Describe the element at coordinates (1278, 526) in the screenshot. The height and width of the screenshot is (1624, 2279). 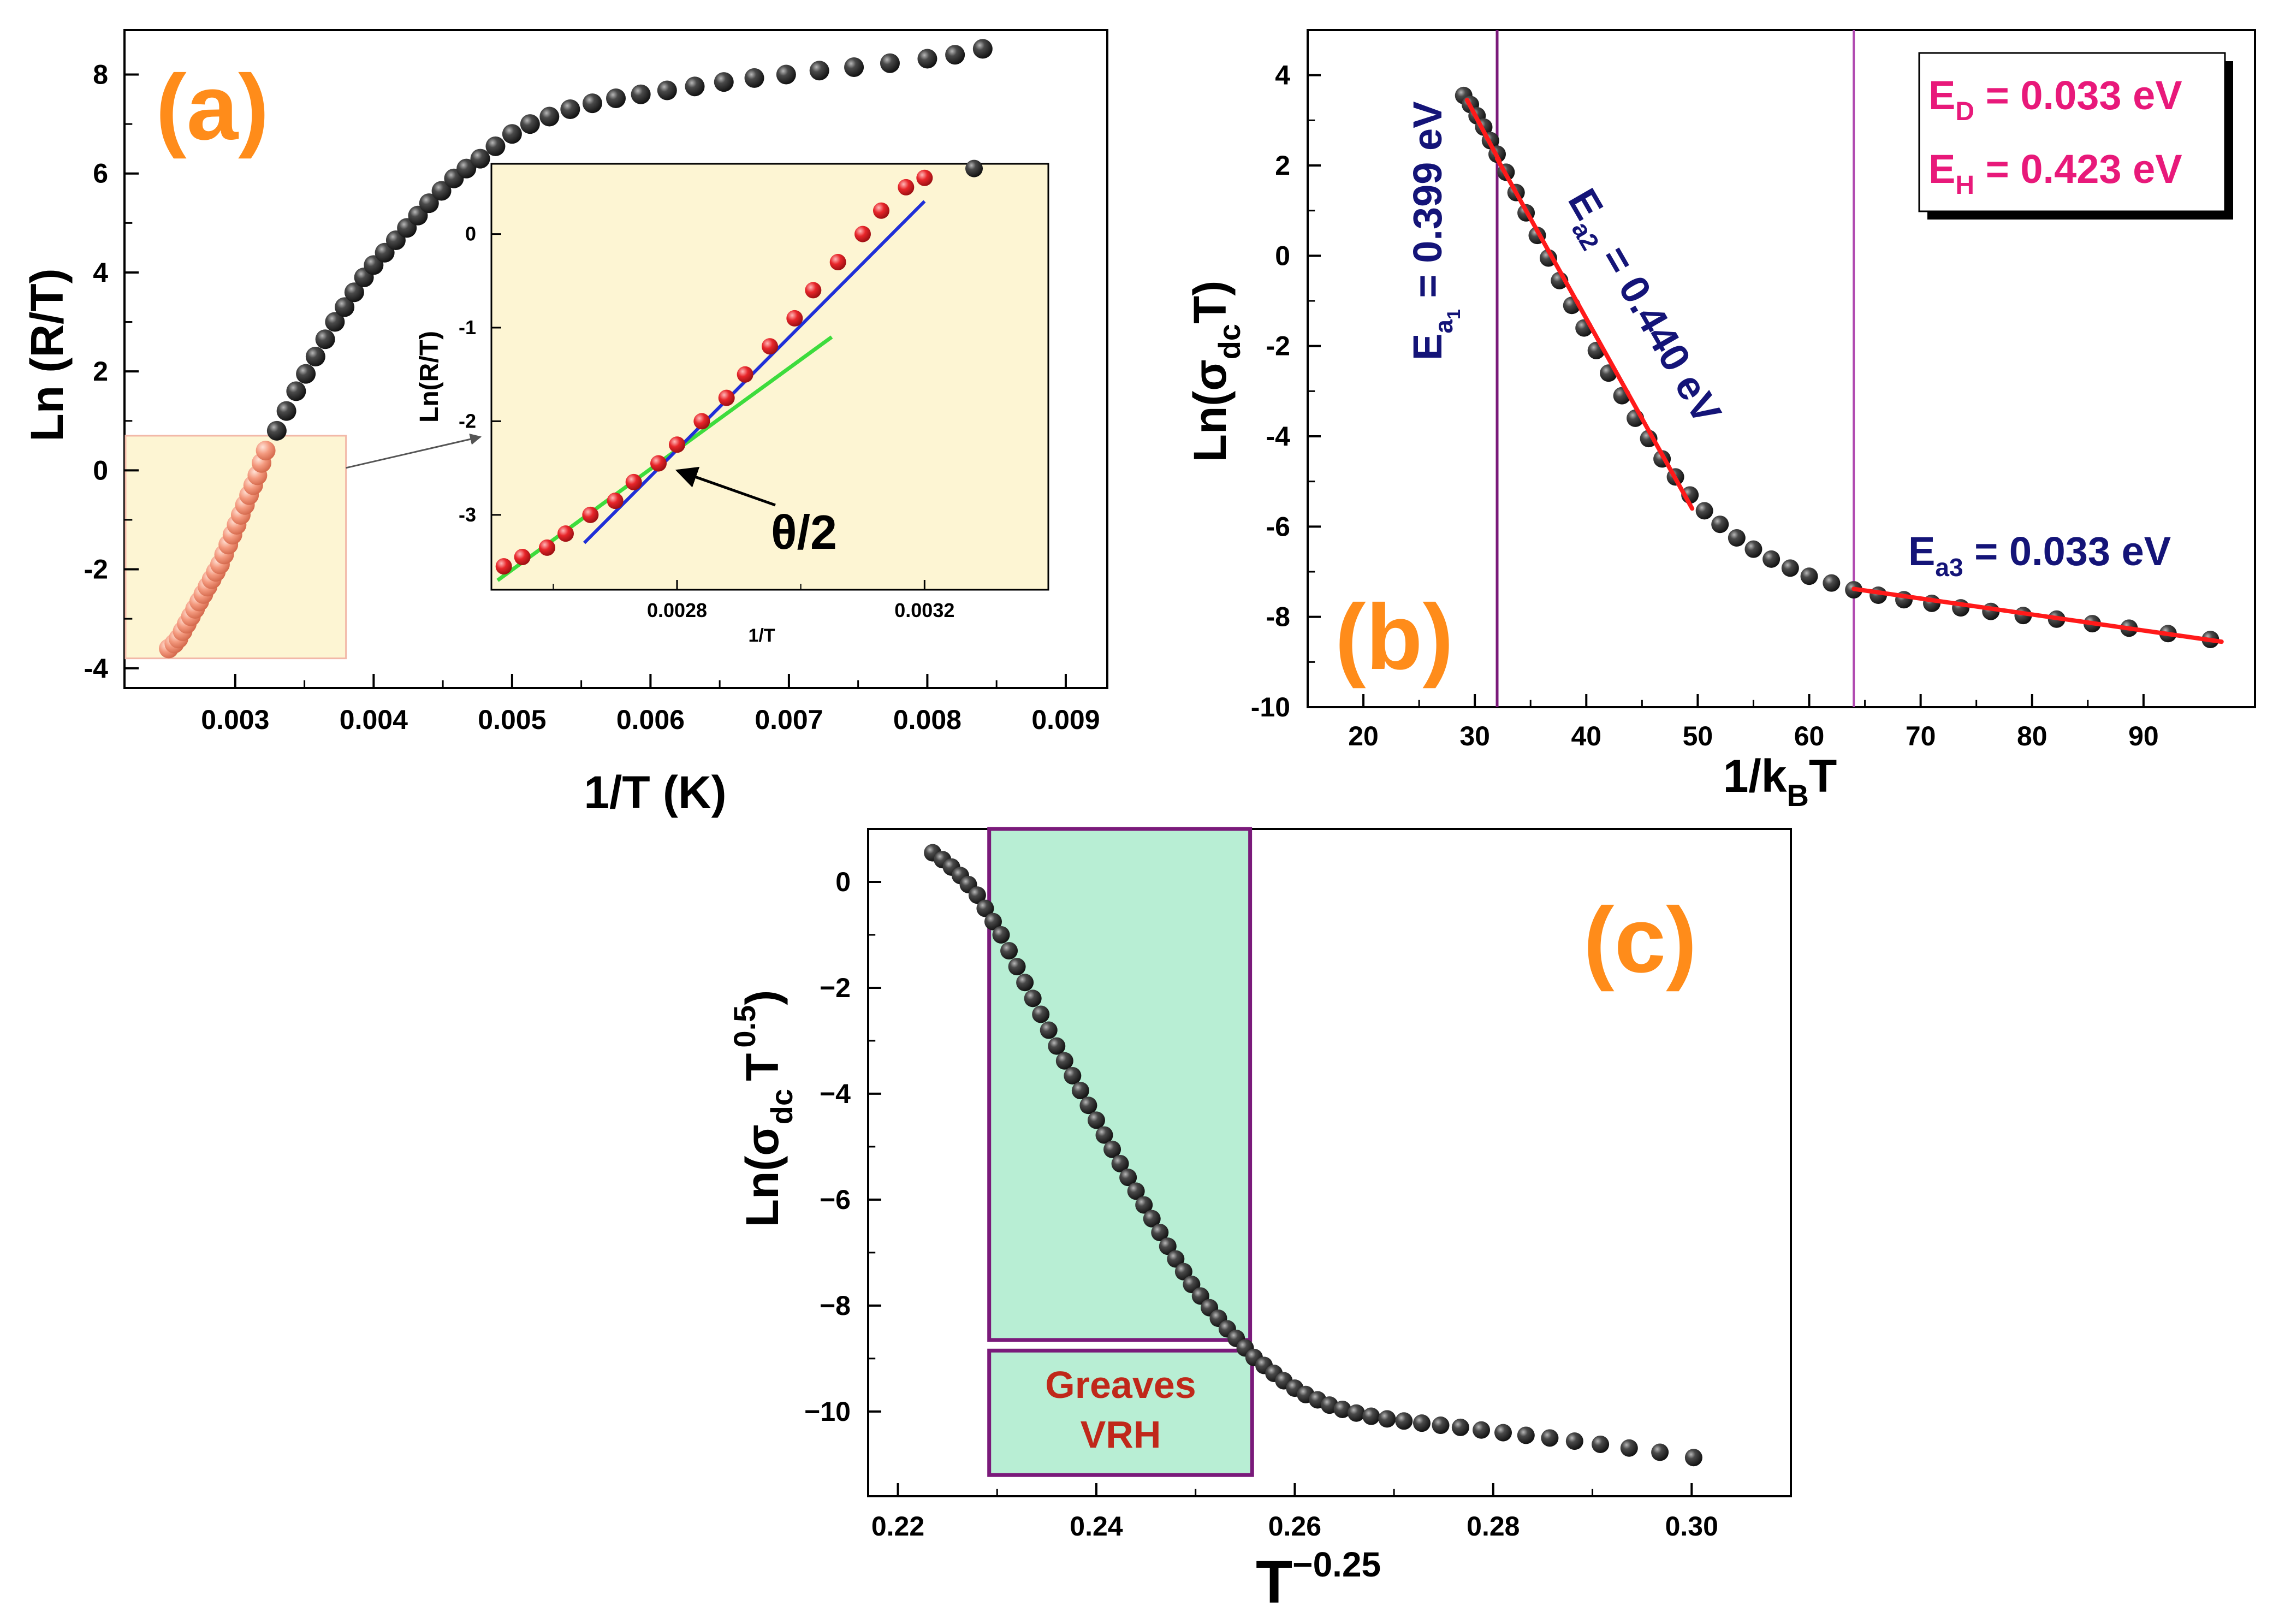
I see `panel-b-y-tick-label: -6` at that location.